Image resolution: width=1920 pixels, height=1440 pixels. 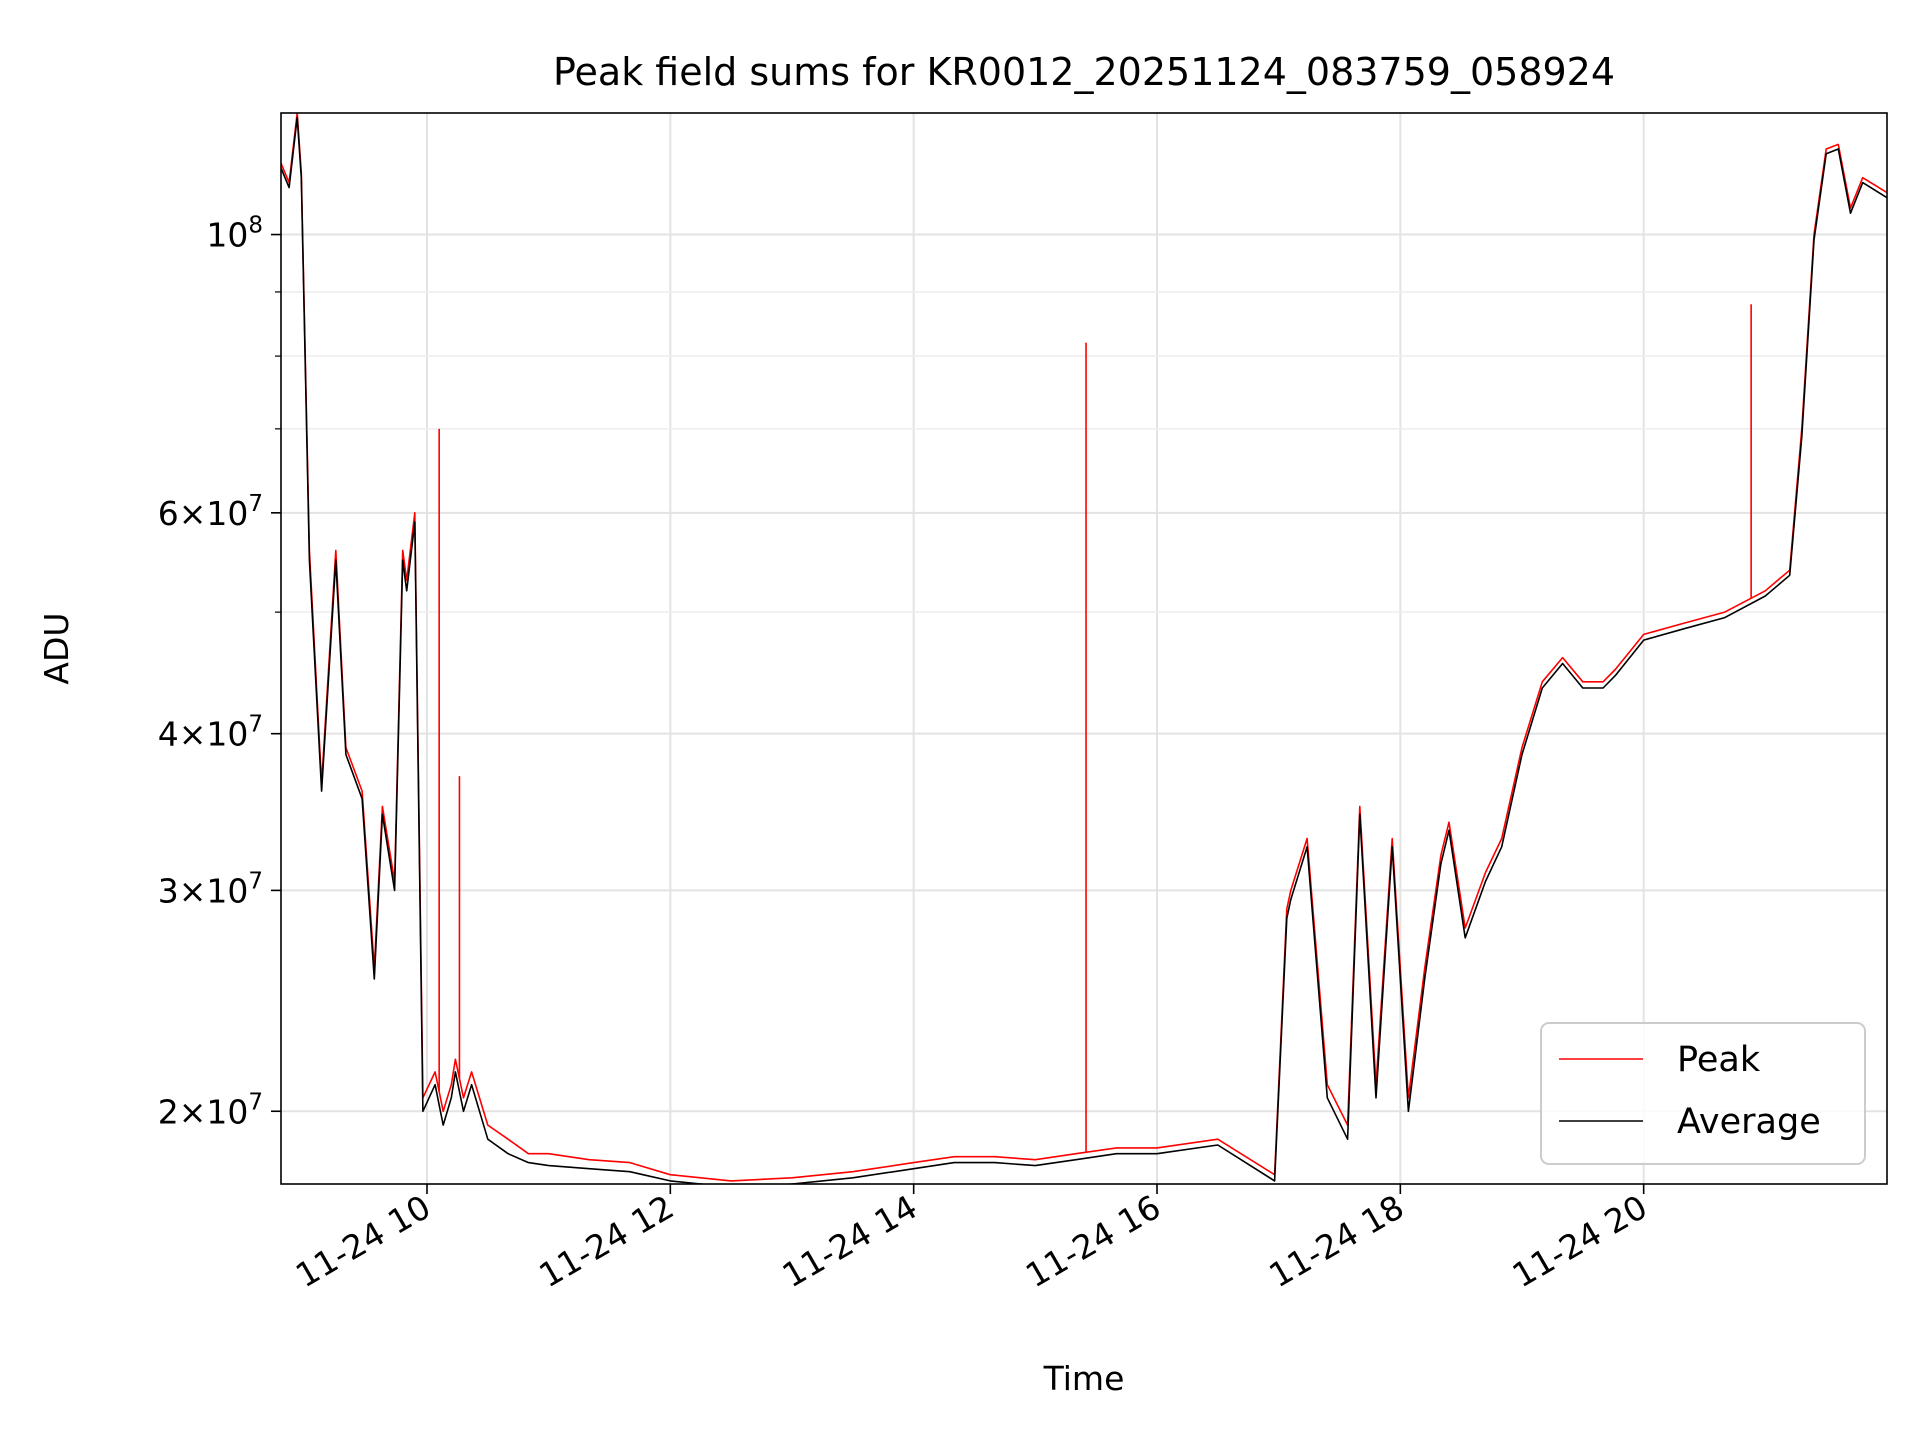 I want to click on y-tick-label: 4×107, so click(x=210, y=733).